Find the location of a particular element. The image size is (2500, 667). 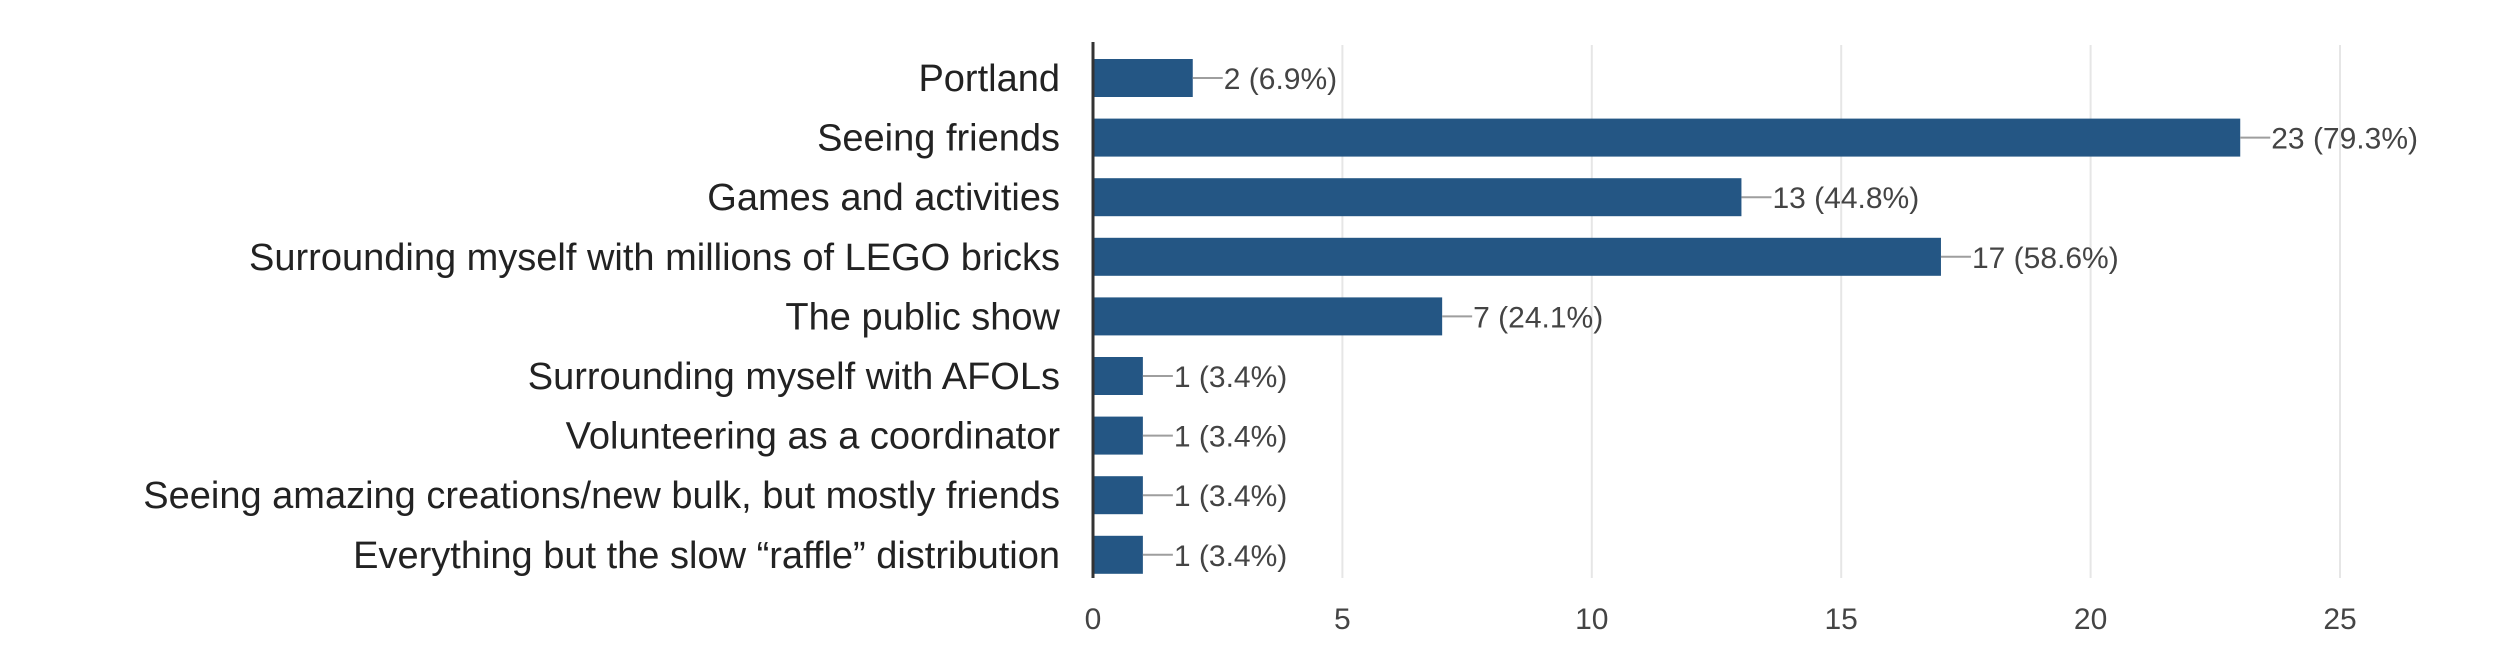

x-tick-label-3: 15 is located at coordinates (1841, 619).